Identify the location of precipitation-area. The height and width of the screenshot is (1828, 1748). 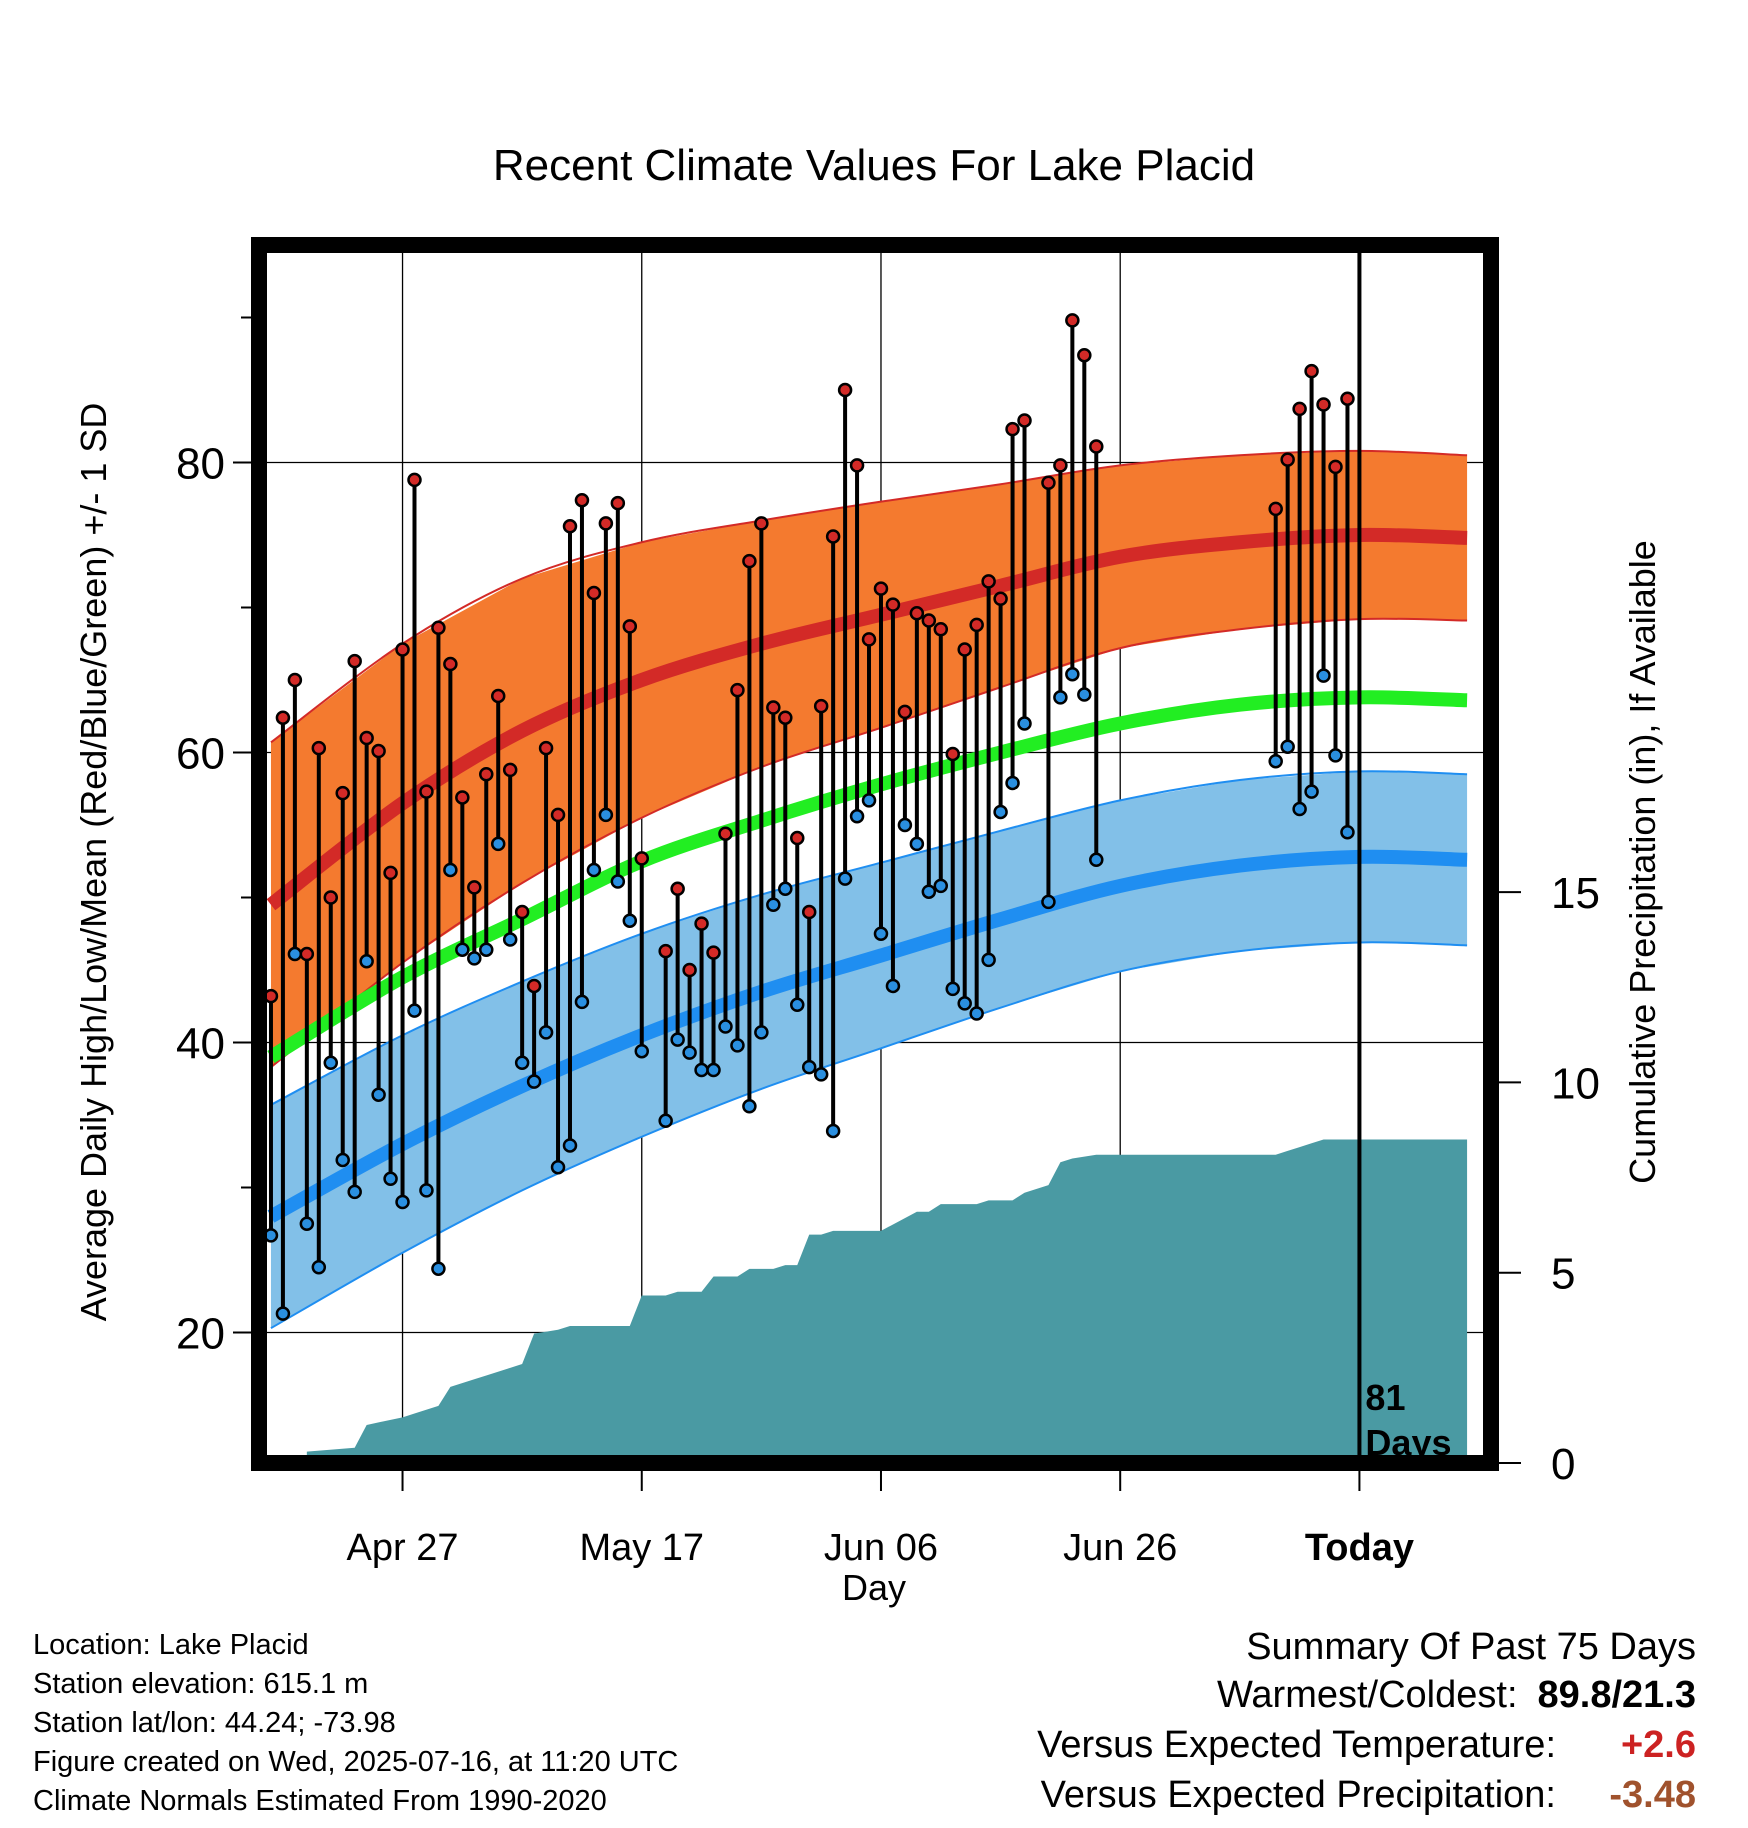
(887, 1301).